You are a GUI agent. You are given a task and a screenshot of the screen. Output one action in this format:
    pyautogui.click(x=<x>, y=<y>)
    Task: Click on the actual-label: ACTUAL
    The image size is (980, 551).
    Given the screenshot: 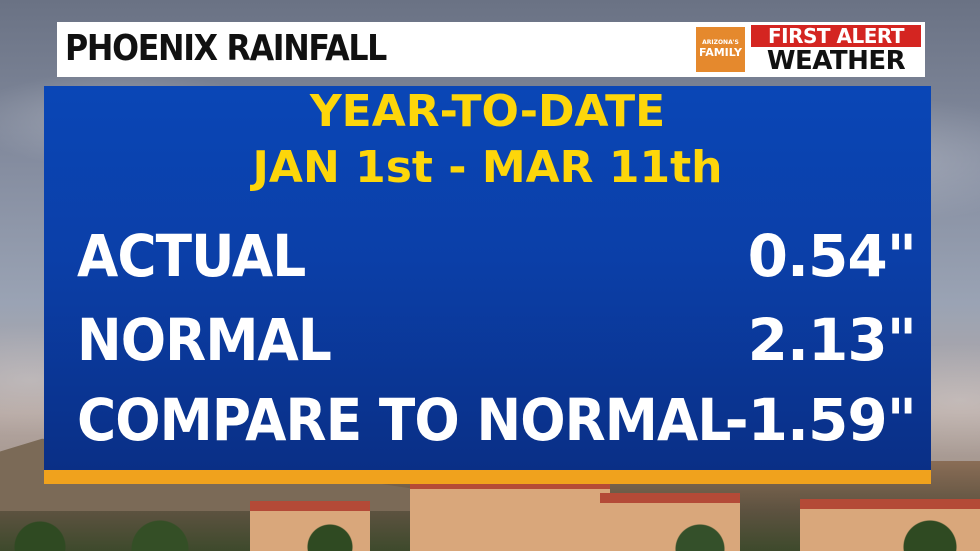 What is the action you would take?
    pyautogui.click(x=191, y=256)
    